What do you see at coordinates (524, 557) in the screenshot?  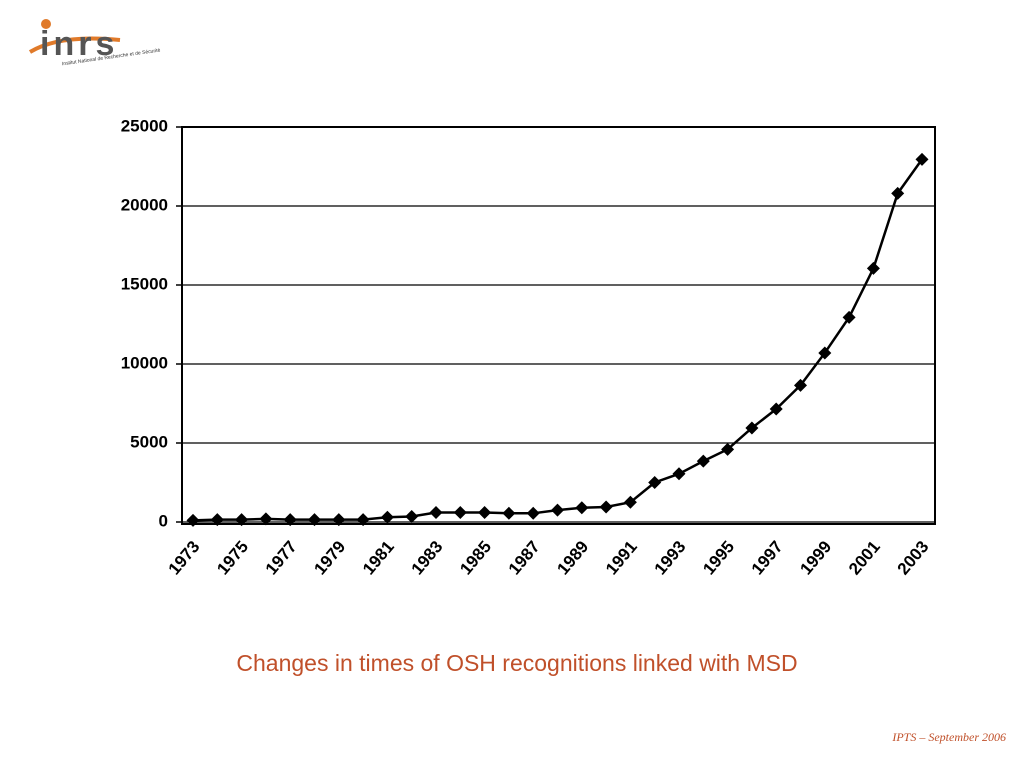 I see `x-tick-label: 1987` at bounding box center [524, 557].